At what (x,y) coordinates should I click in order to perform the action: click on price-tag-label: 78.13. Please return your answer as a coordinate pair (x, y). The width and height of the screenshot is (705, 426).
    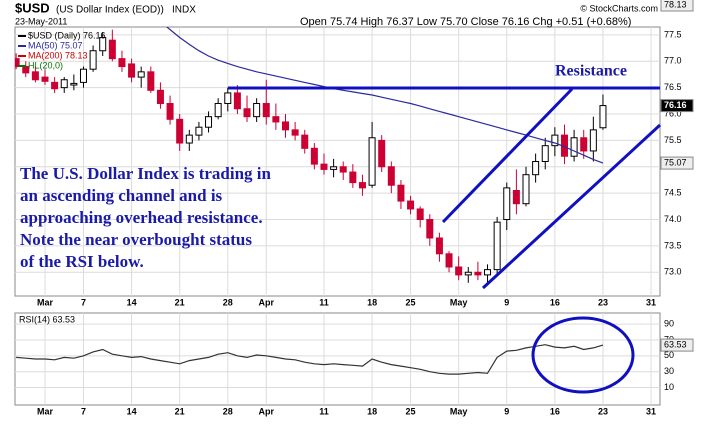
    Looking at the image, I should click on (675, 4).